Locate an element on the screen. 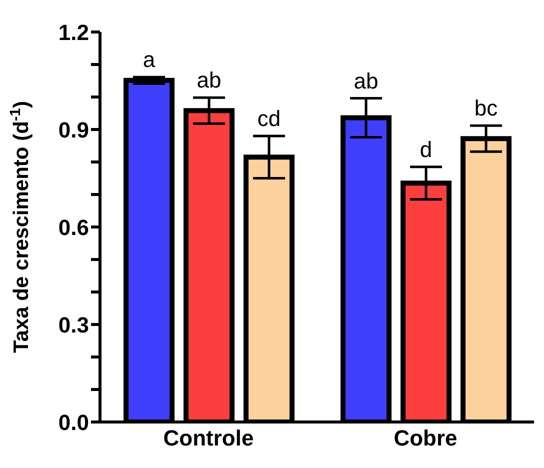 The image size is (544, 468). y-tick-label: 0.9 is located at coordinates (73, 129).